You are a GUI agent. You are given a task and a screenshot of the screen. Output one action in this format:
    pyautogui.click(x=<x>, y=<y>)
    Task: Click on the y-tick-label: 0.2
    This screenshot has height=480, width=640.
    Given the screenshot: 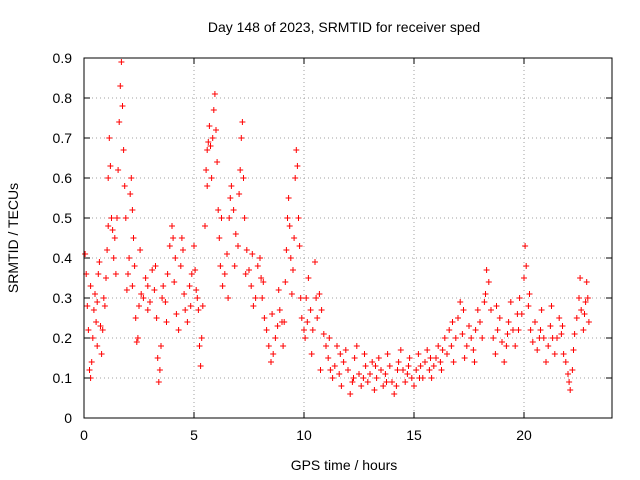 What is the action you would take?
    pyautogui.click(x=63, y=338)
    